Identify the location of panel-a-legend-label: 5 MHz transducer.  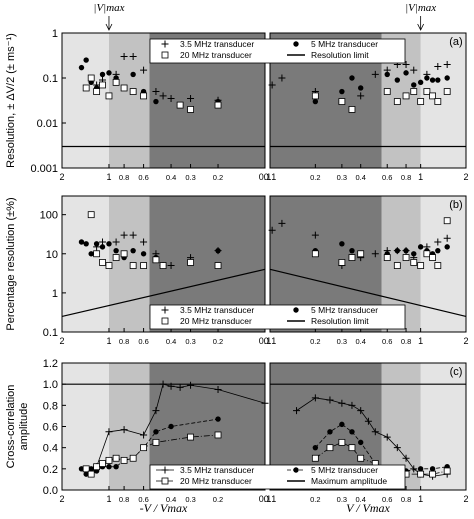
(344, 44).